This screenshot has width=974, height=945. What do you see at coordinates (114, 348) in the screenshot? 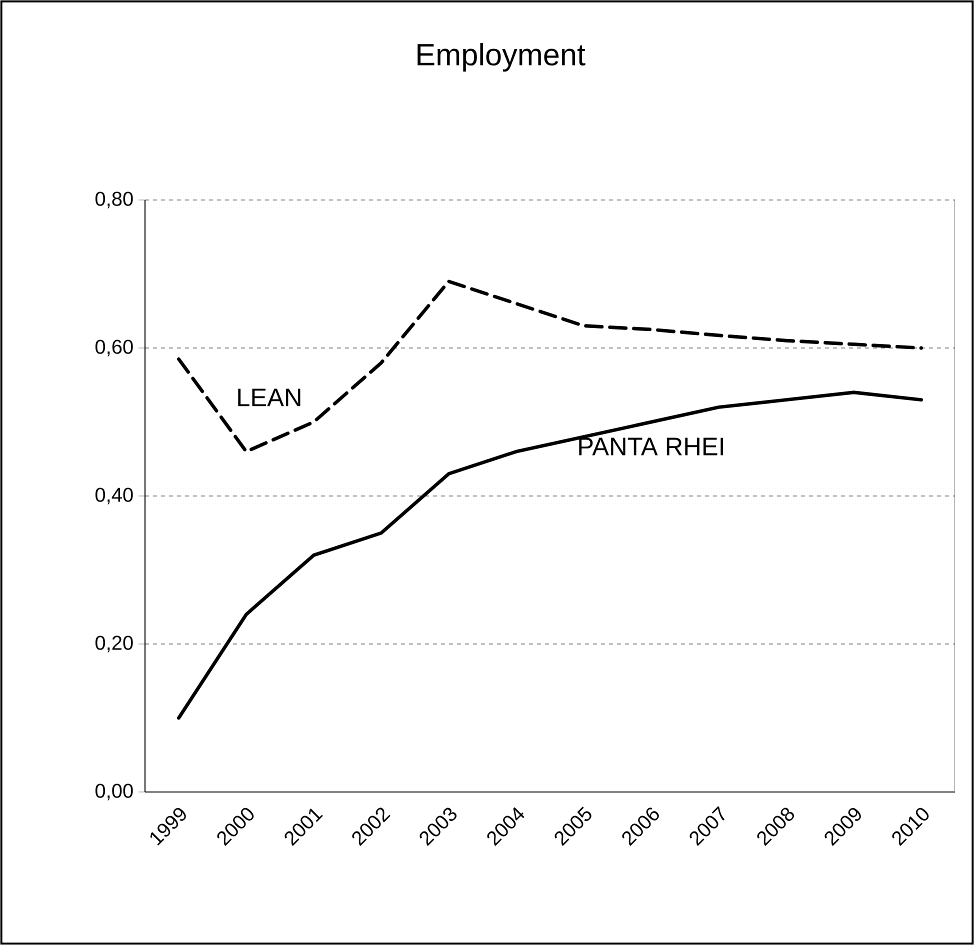
I see `y-tick-label: 0,60` at bounding box center [114, 348].